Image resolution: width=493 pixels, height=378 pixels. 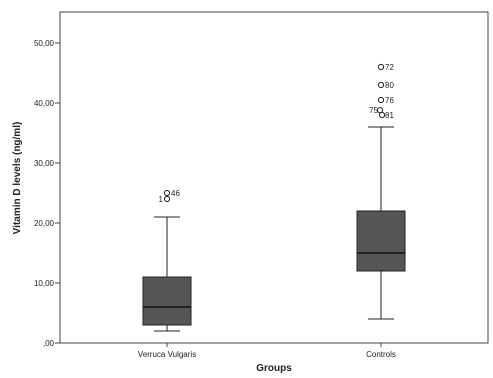 I want to click on outlier-label: 72, so click(x=389, y=67).